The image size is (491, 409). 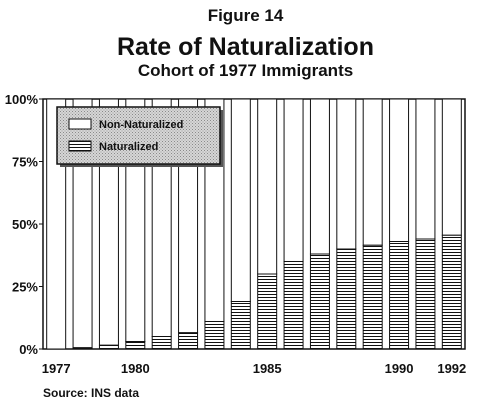 I want to click on y-tick-label: 100%, so click(x=22, y=99).